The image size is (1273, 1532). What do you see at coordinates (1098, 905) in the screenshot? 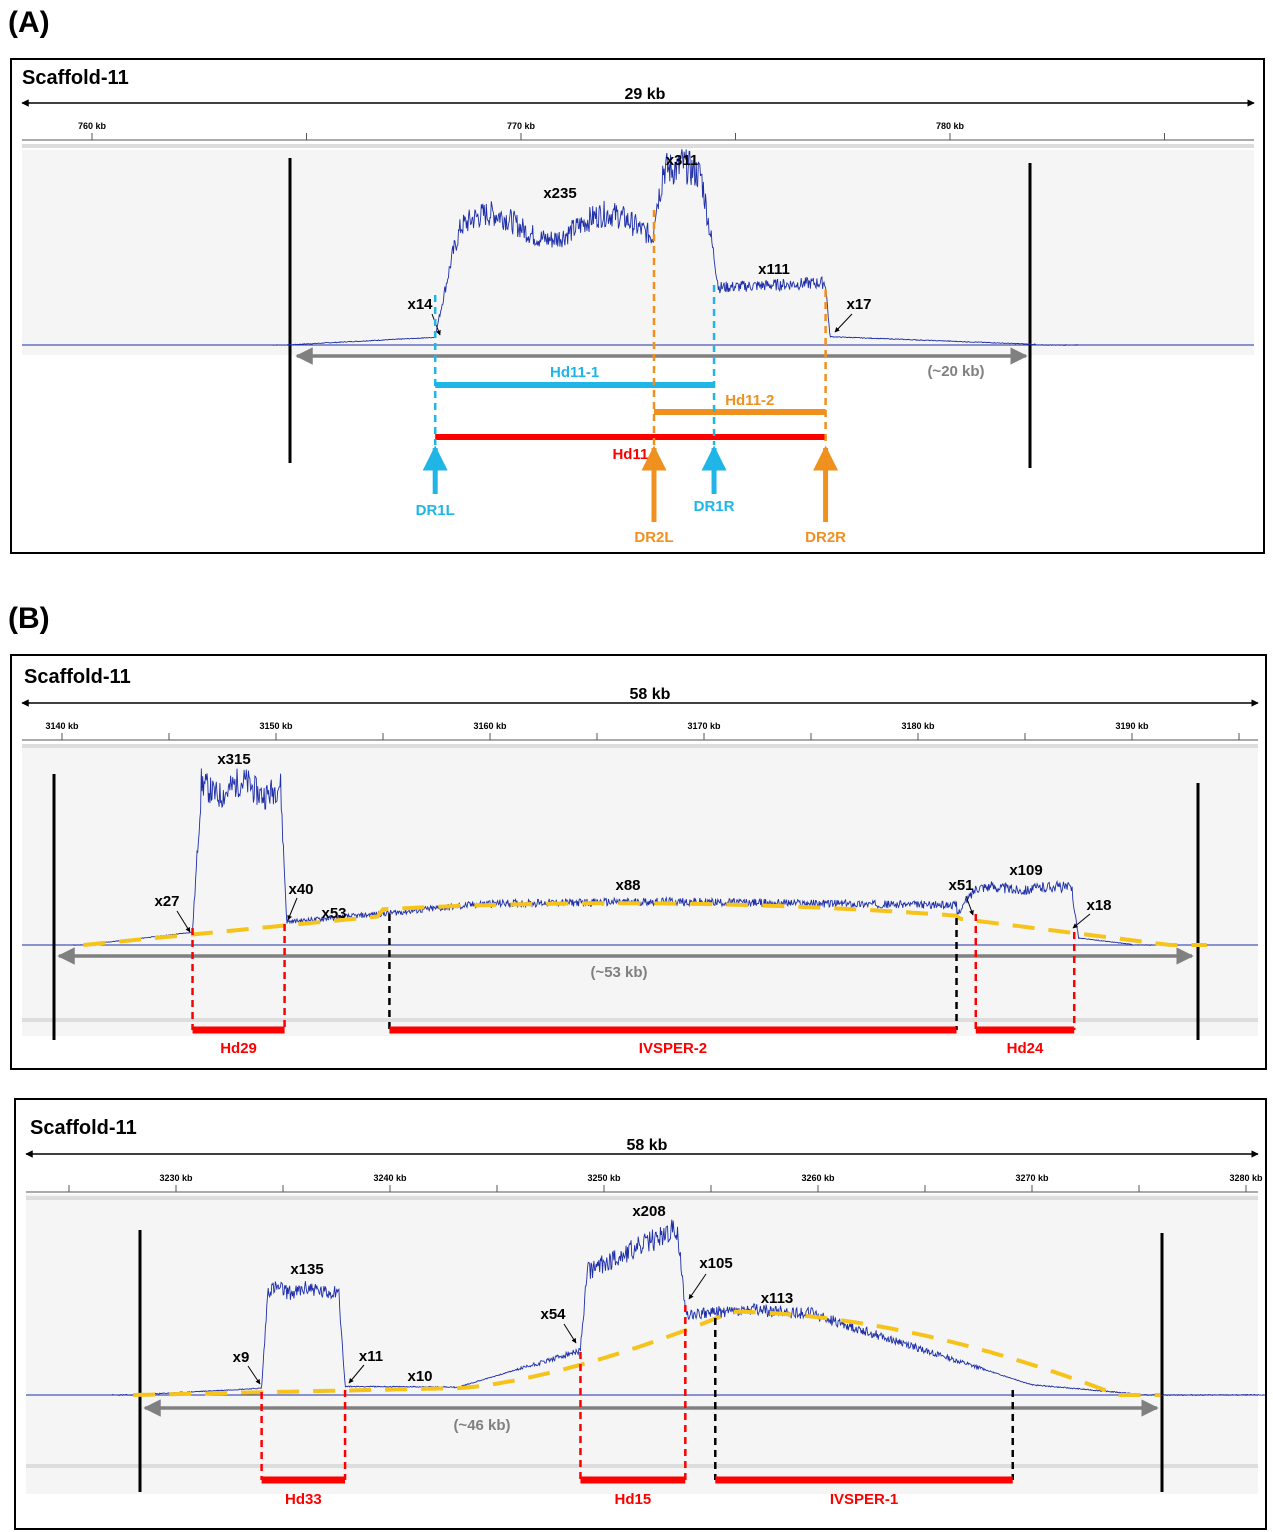
I see `coverage-label-x18: x18` at bounding box center [1098, 905].